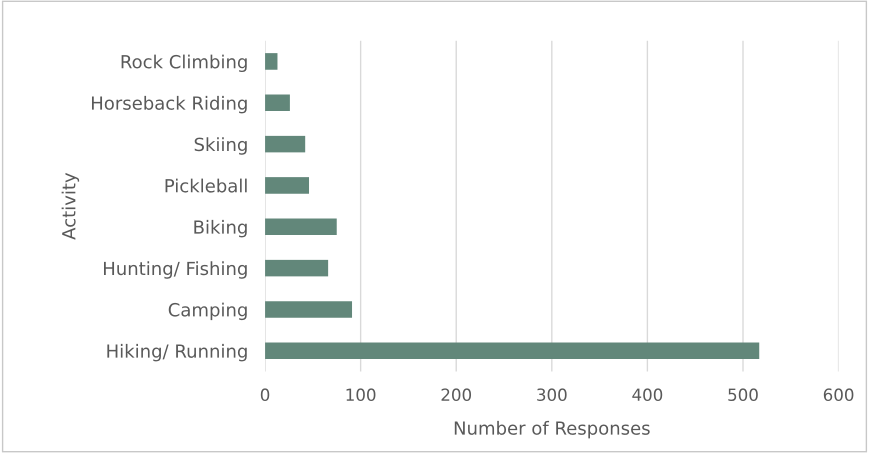  I want to click on y-tick-label: Camping, so click(207, 311).